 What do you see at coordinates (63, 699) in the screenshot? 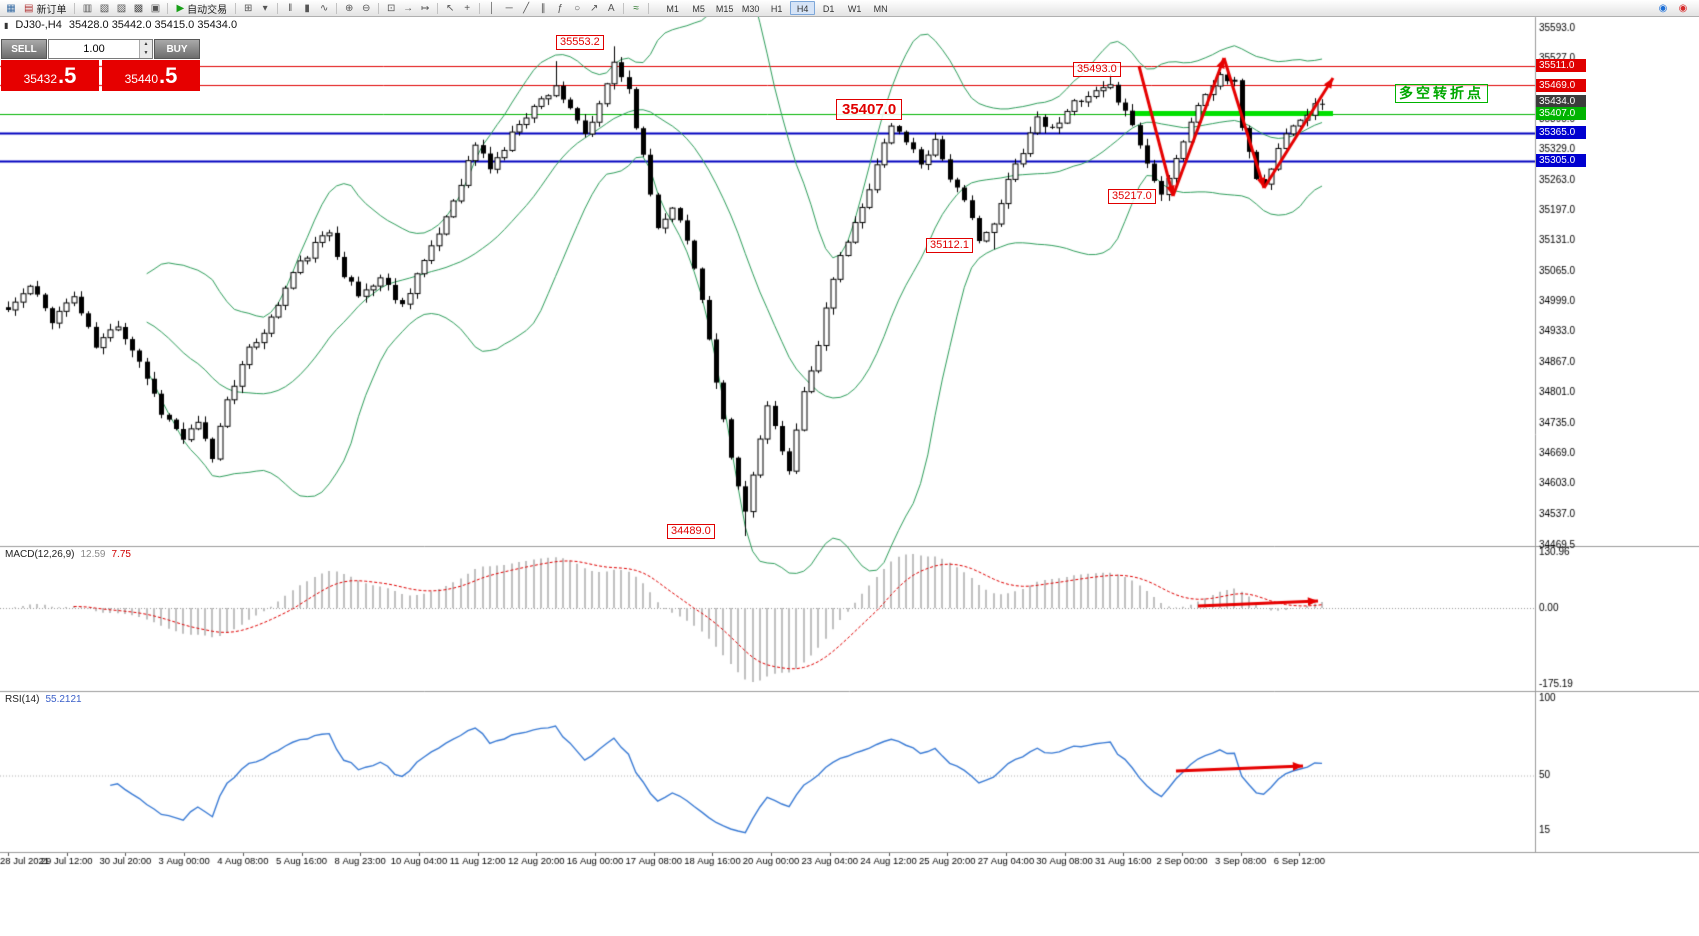
I see `rsi-value: 55.2121` at bounding box center [63, 699].